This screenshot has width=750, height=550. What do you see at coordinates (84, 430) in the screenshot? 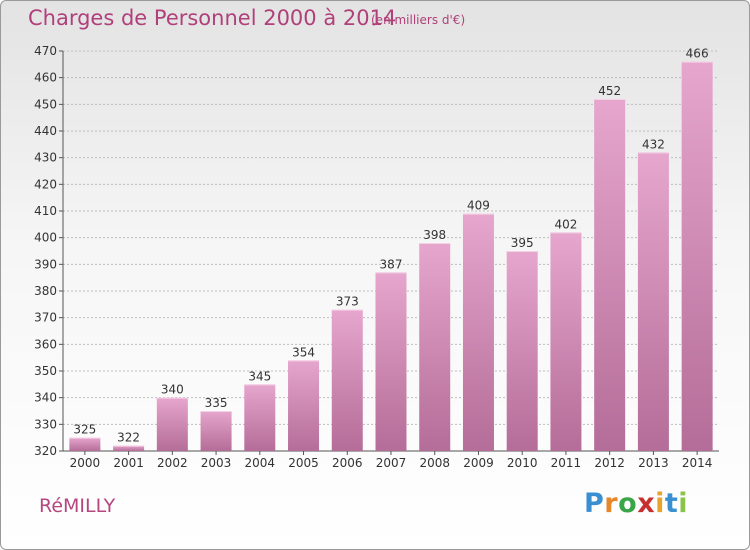
I see `data-label: 325` at bounding box center [84, 430].